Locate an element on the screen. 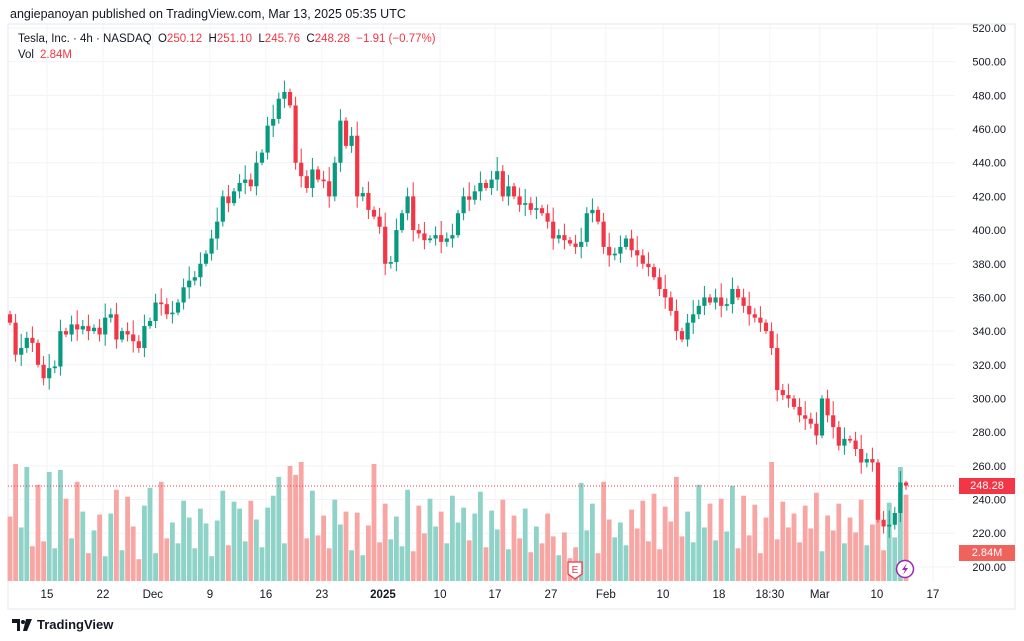  time-tick-label: 9 is located at coordinates (210, 595).